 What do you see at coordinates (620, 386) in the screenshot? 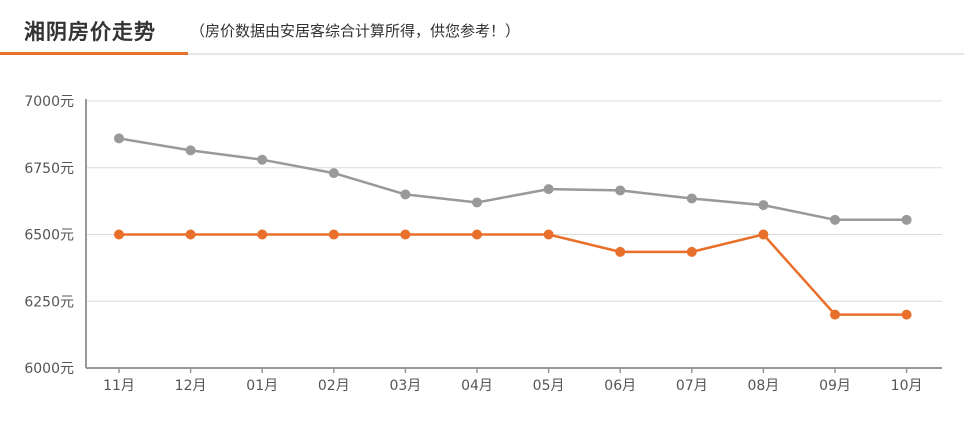
I see `x-tick-label: 06月` at bounding box center [620, 386].